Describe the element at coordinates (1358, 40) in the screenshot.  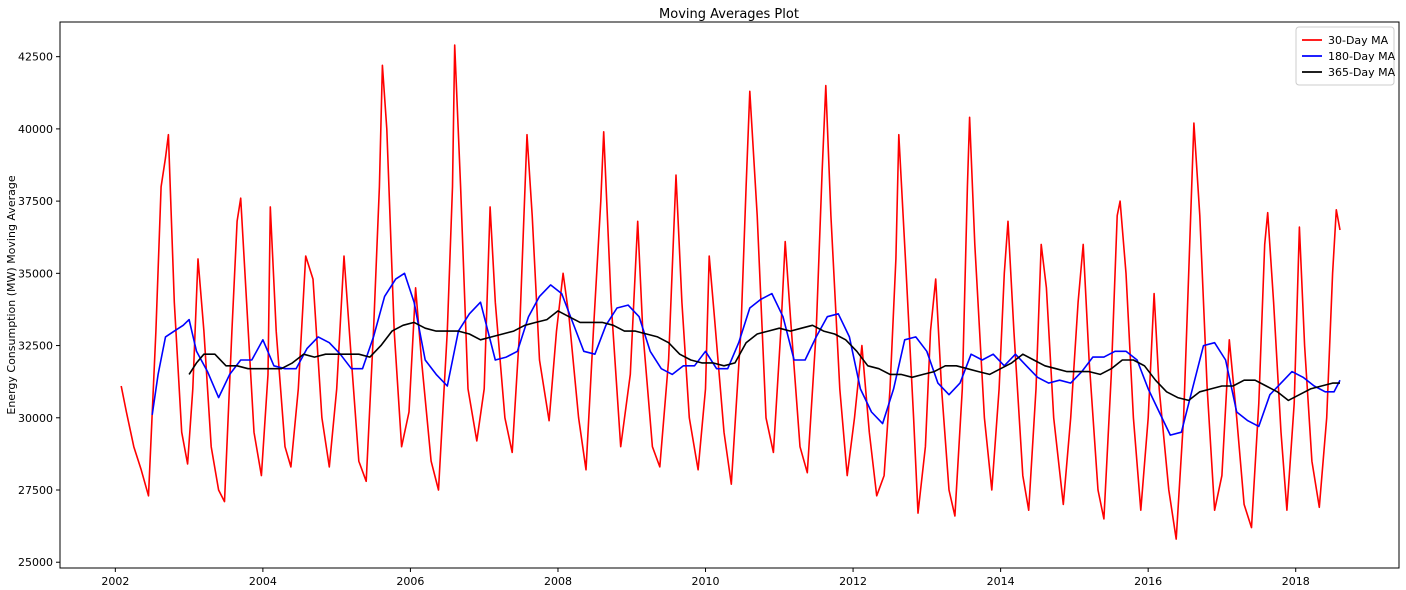
I see `legend-label-0: 30-Day MA` at that location.